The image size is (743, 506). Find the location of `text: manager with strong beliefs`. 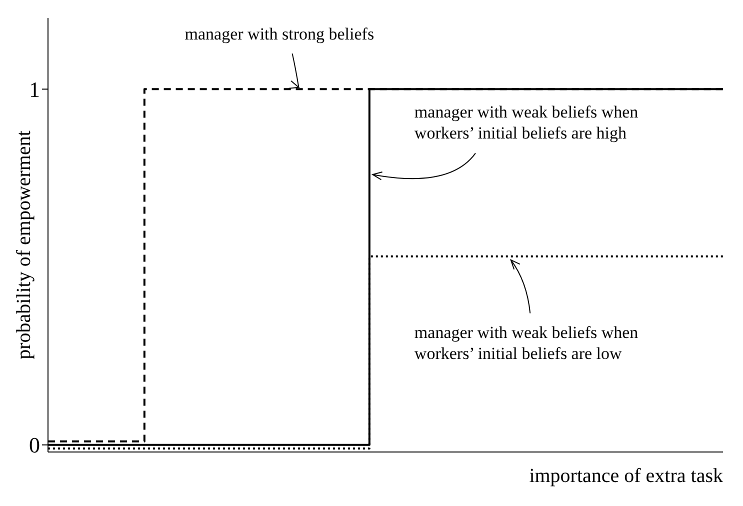

text: manager with strong beliefs is located at coordinates (279, 34).